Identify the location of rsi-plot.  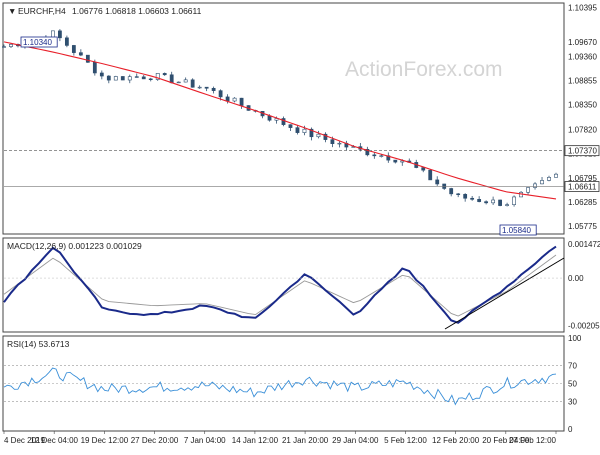
(283, 385).